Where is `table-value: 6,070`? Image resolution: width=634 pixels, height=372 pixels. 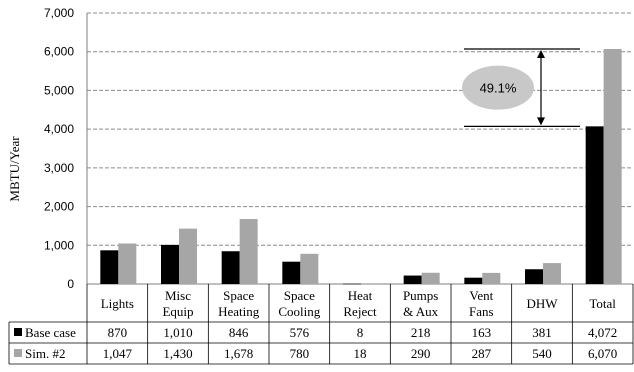 table-value: 6,070 is located at coordinates (602, 353).